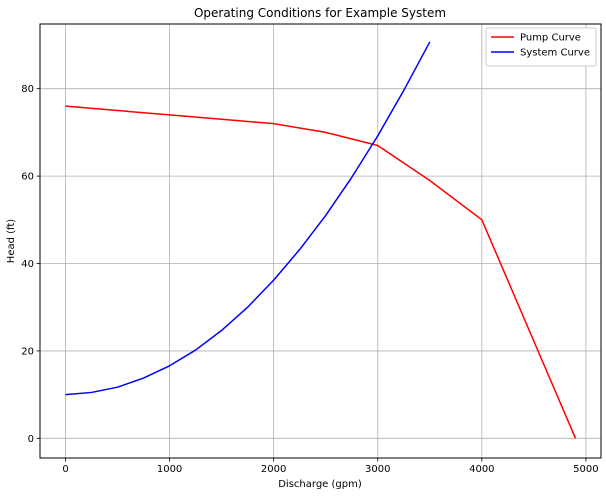  What do you see at coordinates (585, 469) in the screenshot?
I see `x-tick-label: 5000` at bounding box center [585, 469].